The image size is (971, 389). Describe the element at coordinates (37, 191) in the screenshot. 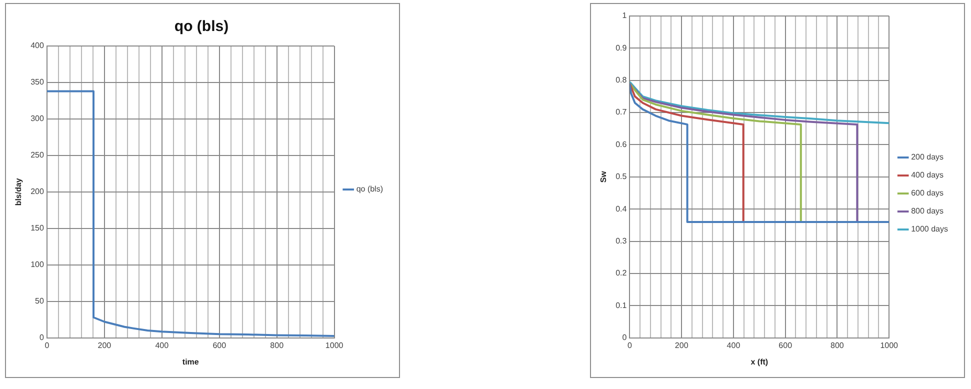

I see `y-tick-label: 200` at that location.